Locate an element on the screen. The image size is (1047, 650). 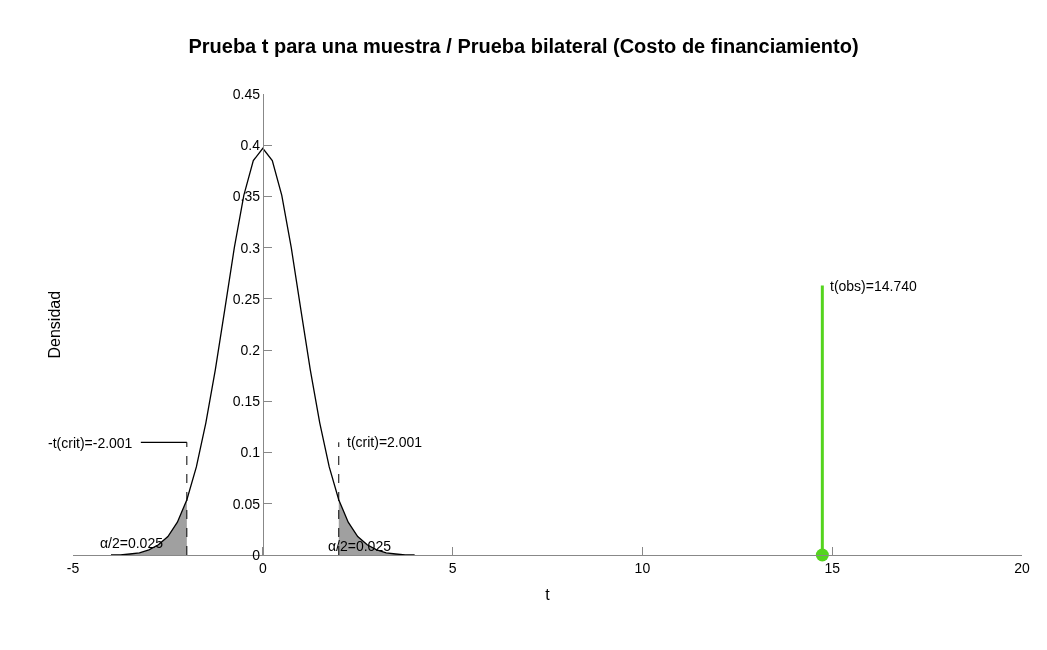
x-tick-label: 20 is located at coordinates (1022, 567).